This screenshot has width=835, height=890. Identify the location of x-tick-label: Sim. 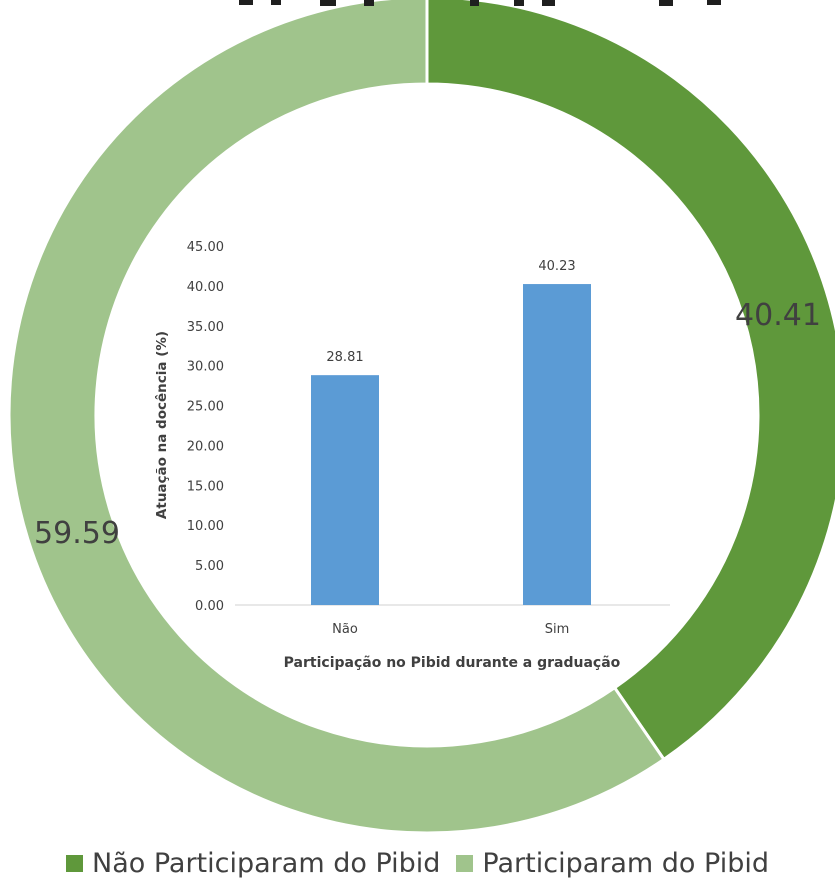
(557, 629).